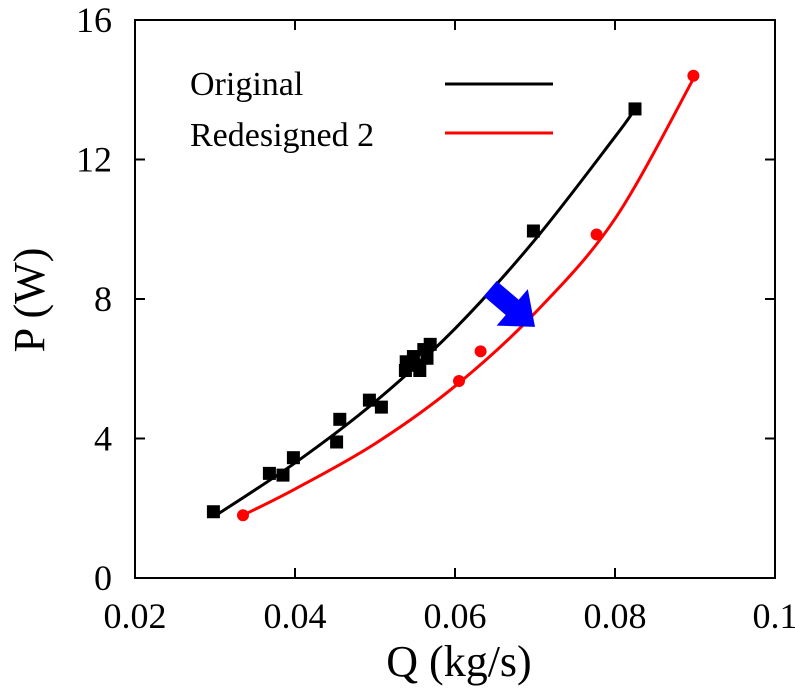  I want to click on x-tick-label: 0.1, so click(774, 616).